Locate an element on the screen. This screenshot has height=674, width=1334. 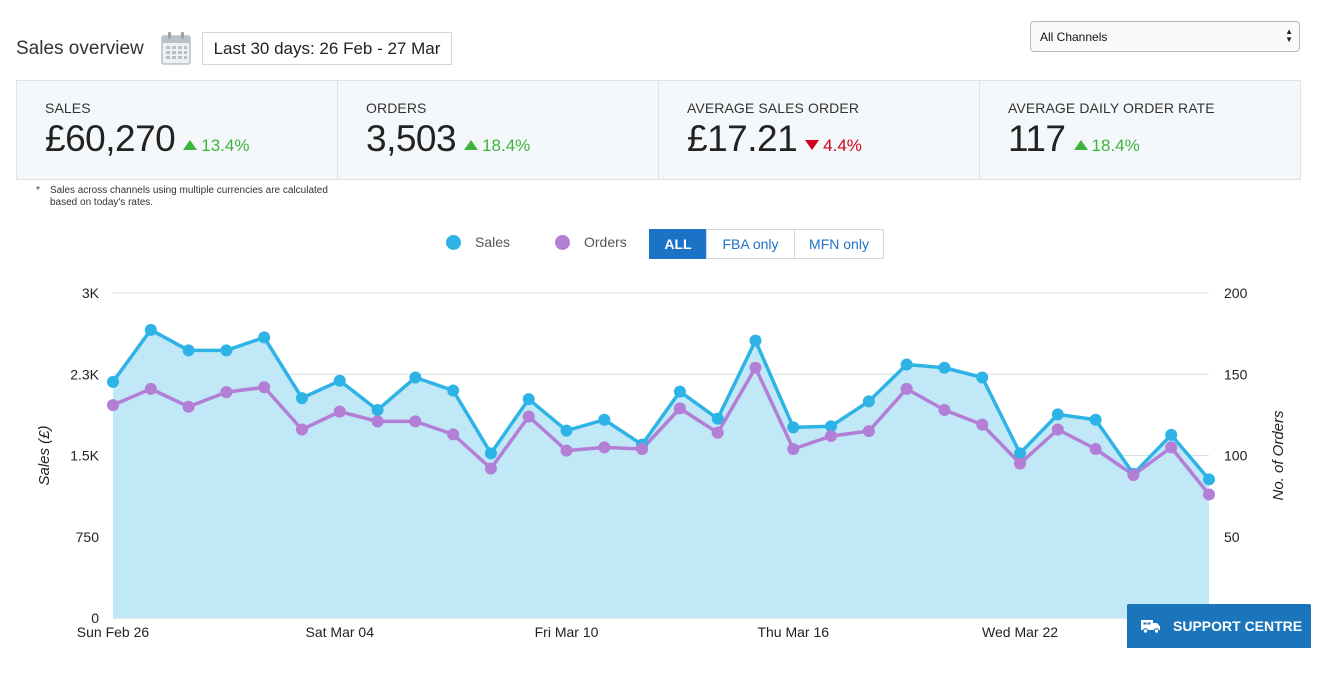
x-tick-label: Thu Mar 16 is located at coordinates (793, 632).